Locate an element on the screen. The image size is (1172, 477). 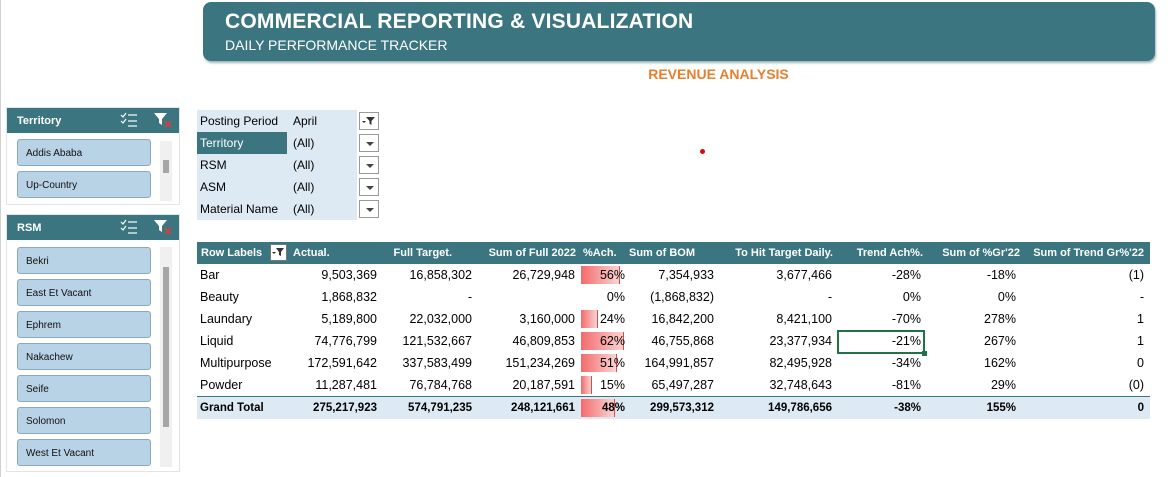
cell-actual: 172,591,642 is located at coordinates (342, 363).